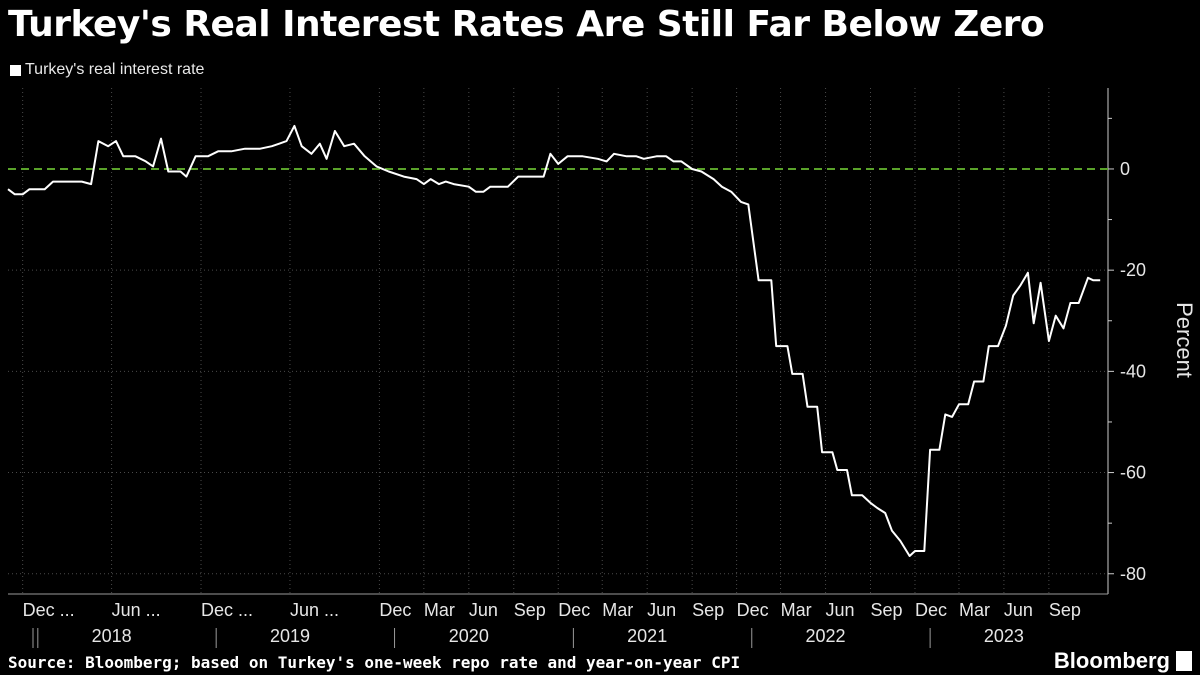 Image resolution: width=1200 pixels, height=675 pixels. Describe the element at coordinates (1111, 660) in the screenshot. I see `brand-name: Bloomberg` at that location.